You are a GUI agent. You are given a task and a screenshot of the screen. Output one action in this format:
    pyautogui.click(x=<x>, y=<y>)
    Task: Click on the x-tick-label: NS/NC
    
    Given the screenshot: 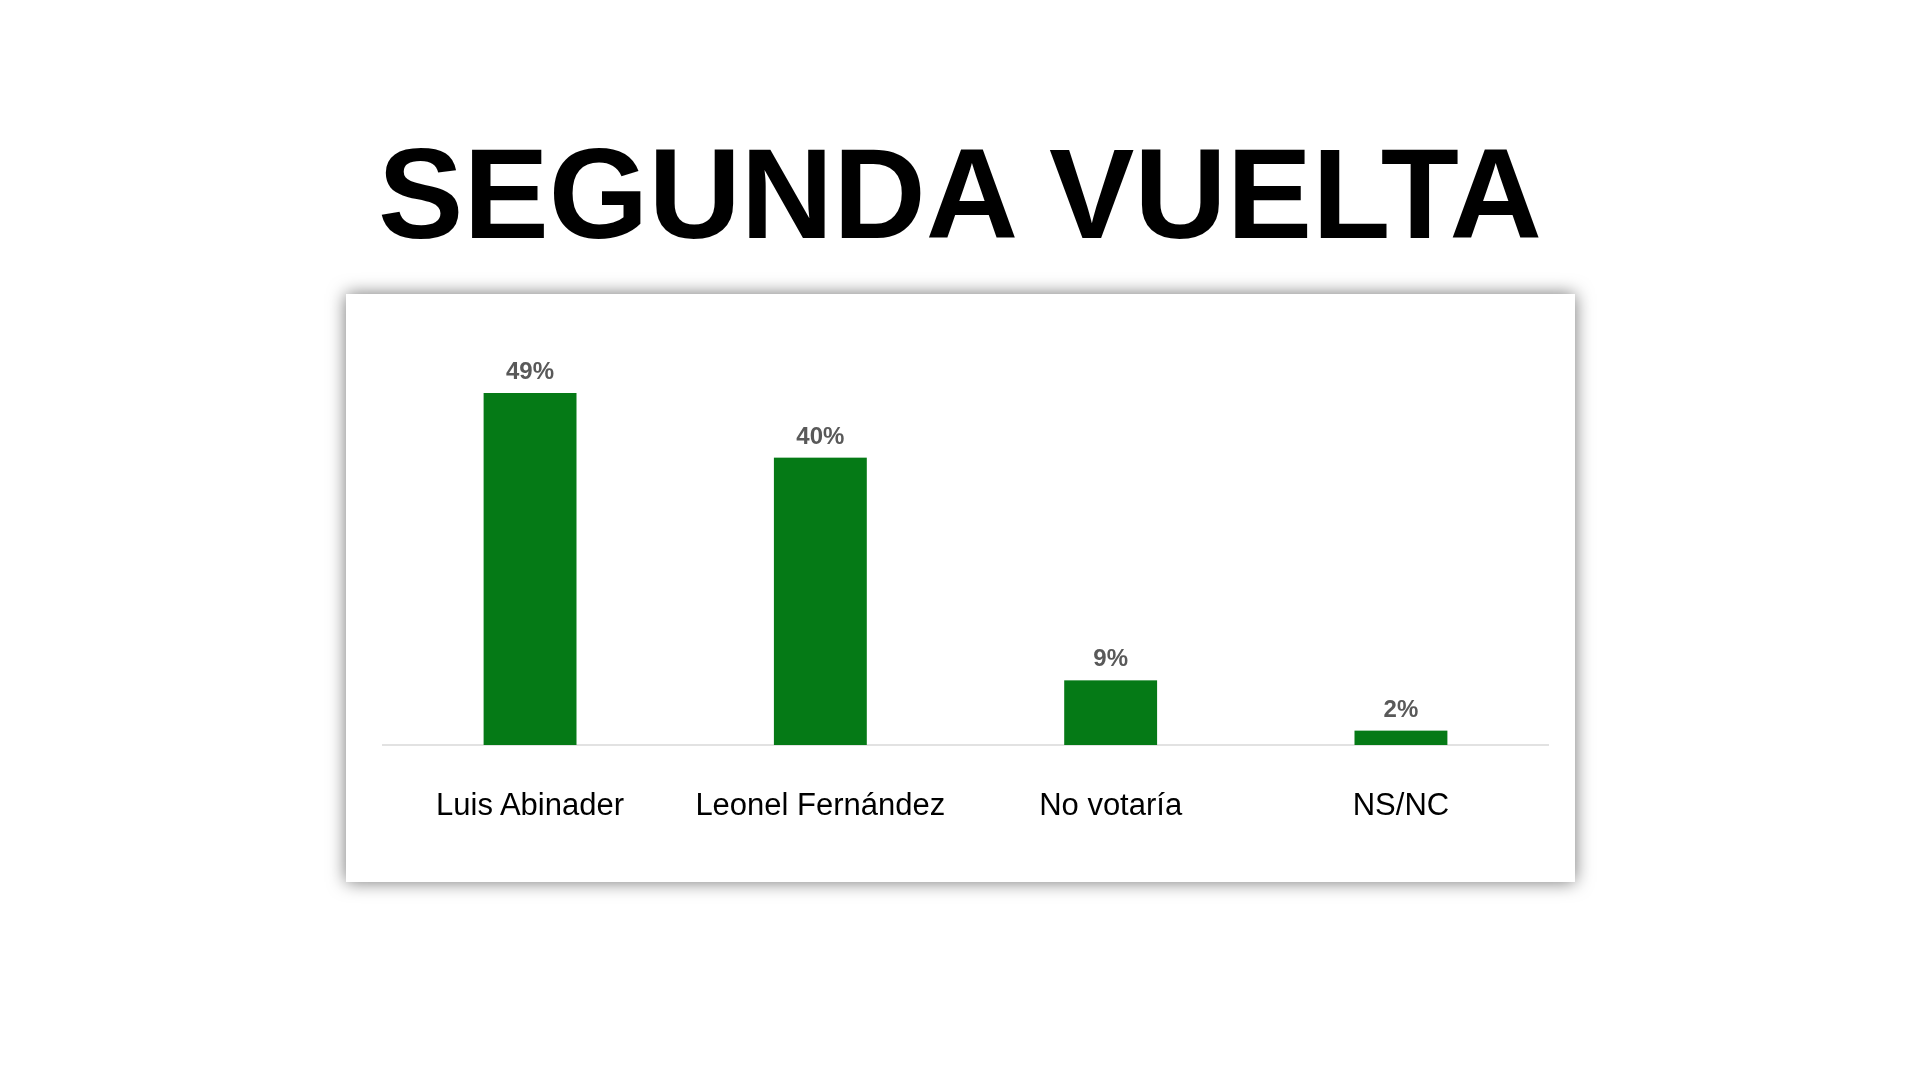 What is the action you would take?
    pyautogui.click(x=1401, y=804)
    